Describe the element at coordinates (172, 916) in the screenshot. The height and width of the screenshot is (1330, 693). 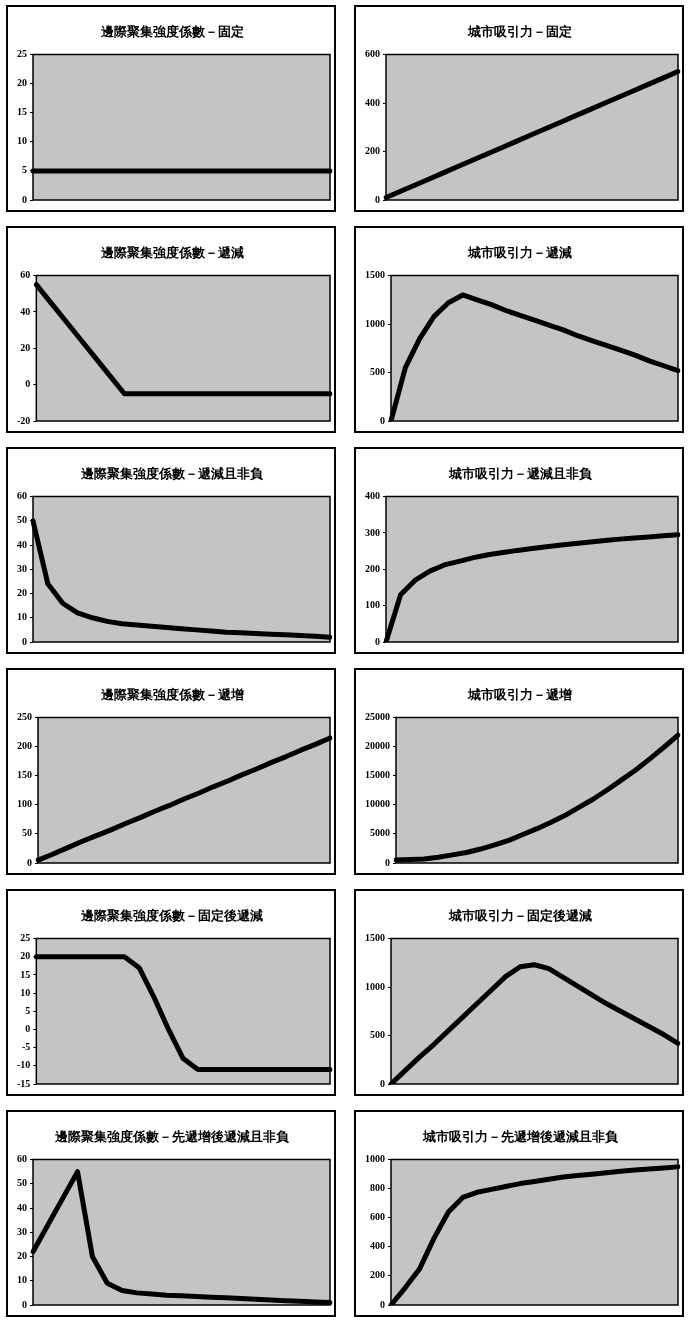
I see `chart-title: 邊際聚集強度係數－固定後遞減` at that location.